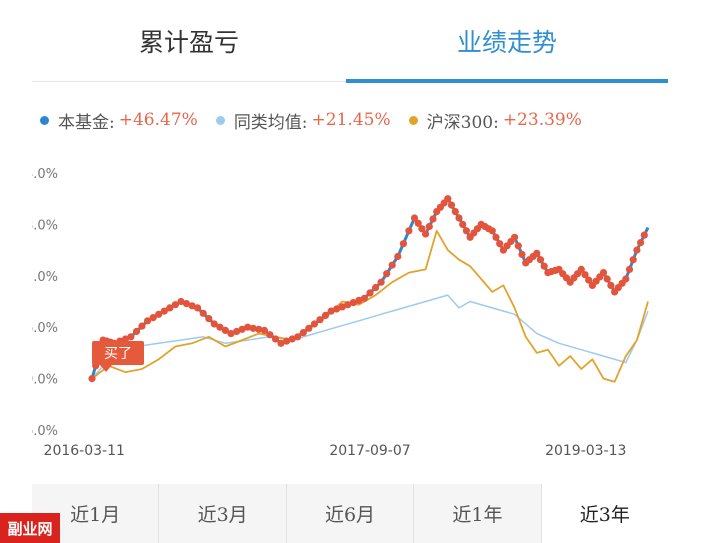 This screenshot has width=703, height=543. I want to click on legend-value-peer: +21.45%, so click(351, 120).